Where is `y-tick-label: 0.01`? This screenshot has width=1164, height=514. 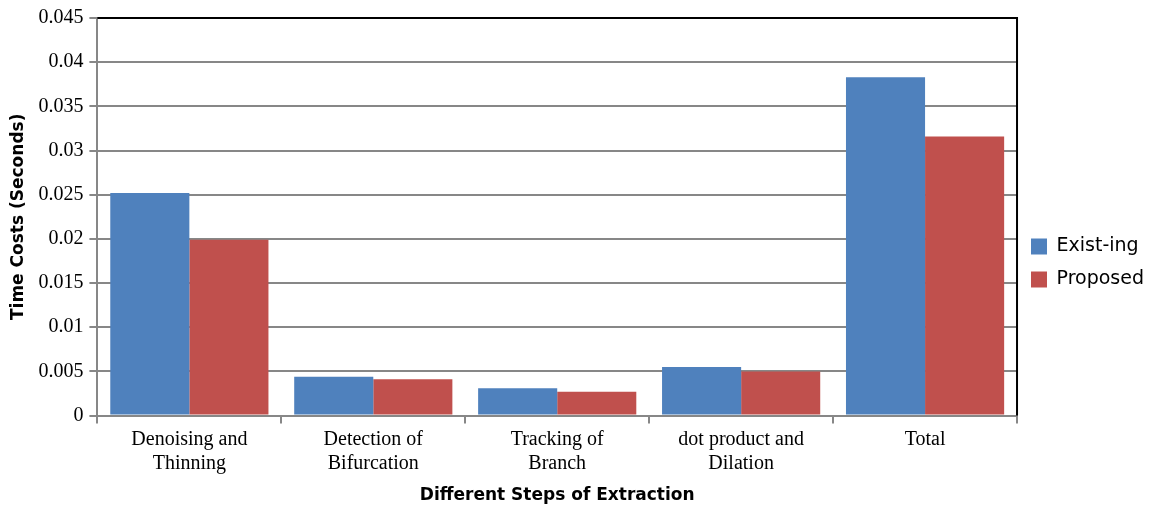 y-tick-label: 0.01 is located at coordinates (66, 325).